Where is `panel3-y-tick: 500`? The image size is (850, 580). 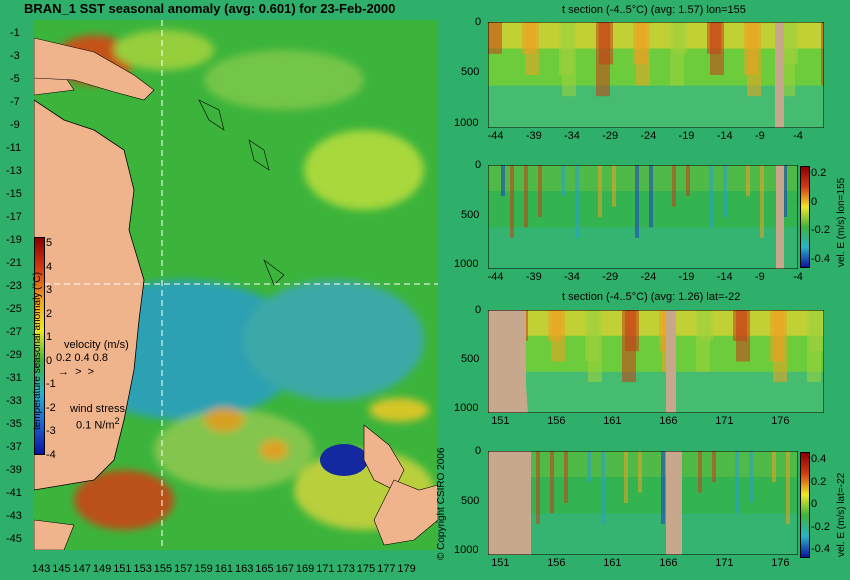
panel3-y-tick: 500 is located at coordinates (470, 359).